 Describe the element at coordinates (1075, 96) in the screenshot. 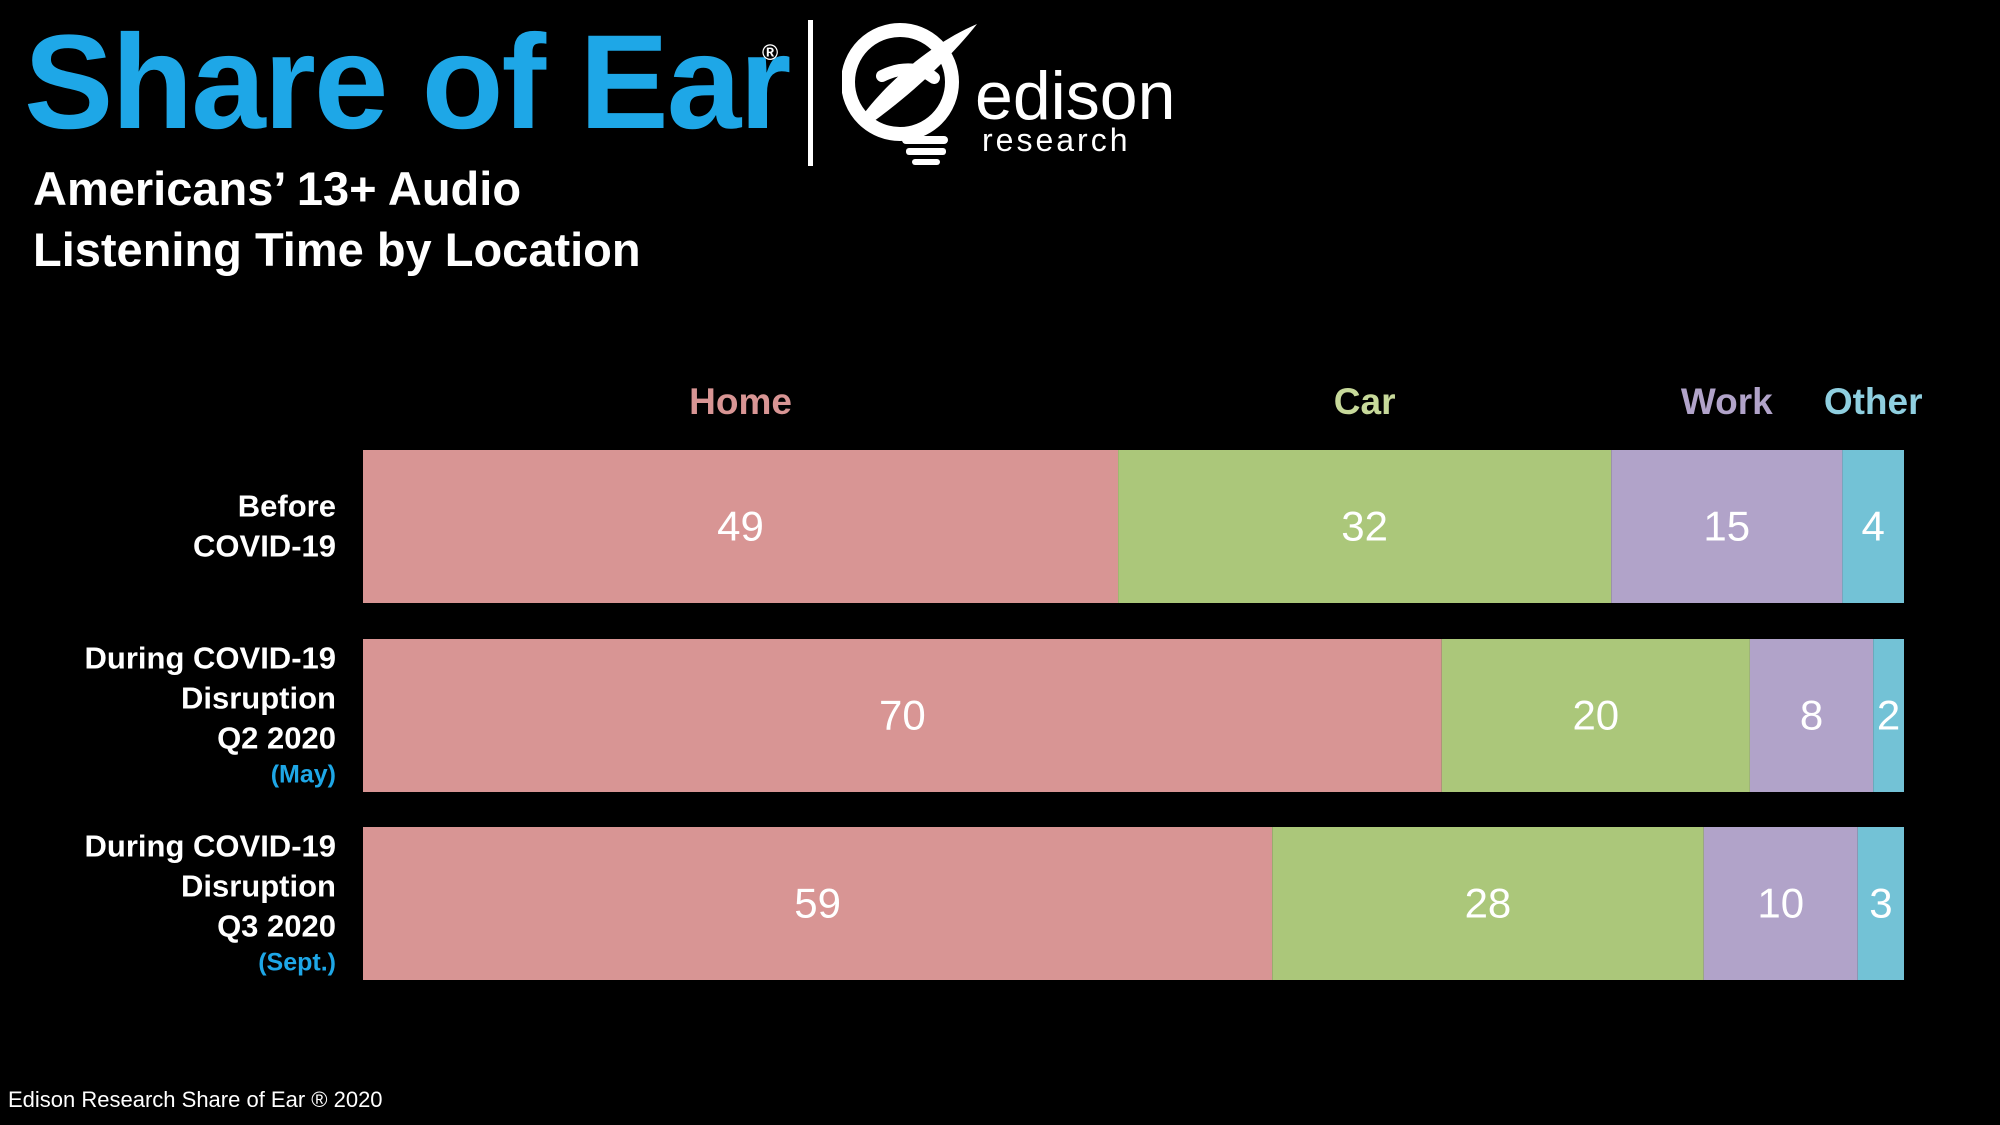

I see `logo-wordmark: edison` at that location.